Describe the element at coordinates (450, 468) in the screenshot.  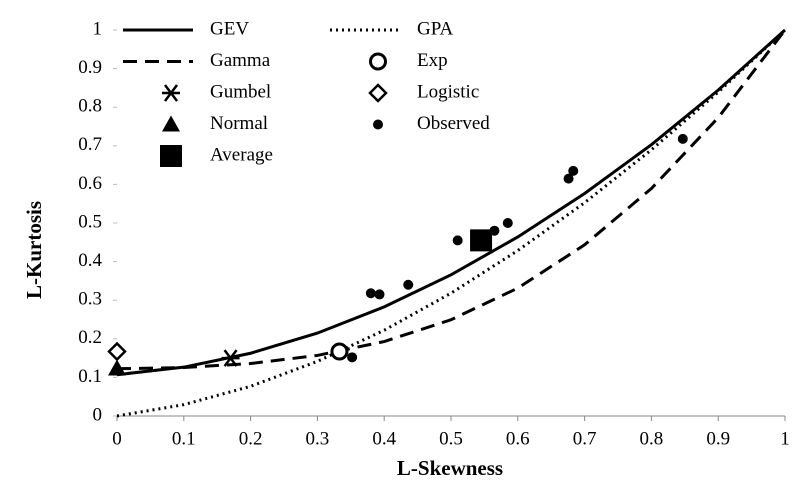
I see `x-axis-title: L-Skewness` at that location.